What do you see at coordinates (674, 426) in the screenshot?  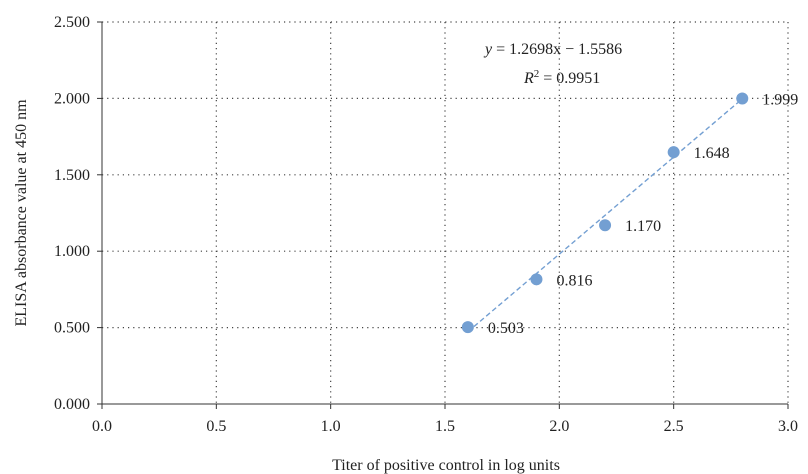 I see `x-tick-label: 2.5` at bounding box center [674, 426].